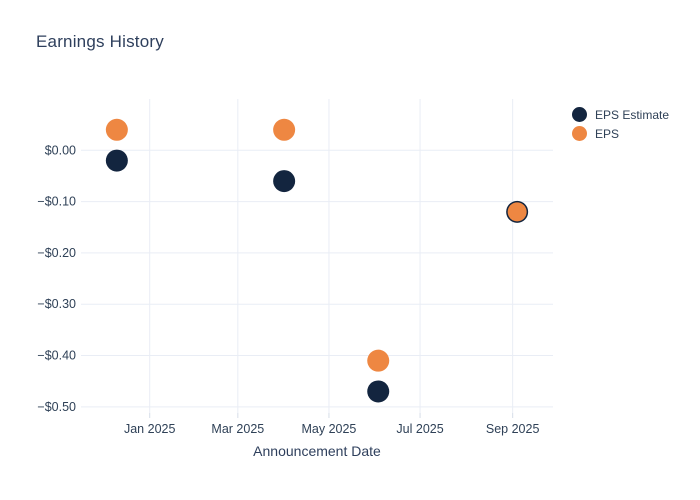  What do you see at coordinates (56, 253) in the screenshot?
I see `y-tick-label: −$0.20` at bounding box center [56, 253].